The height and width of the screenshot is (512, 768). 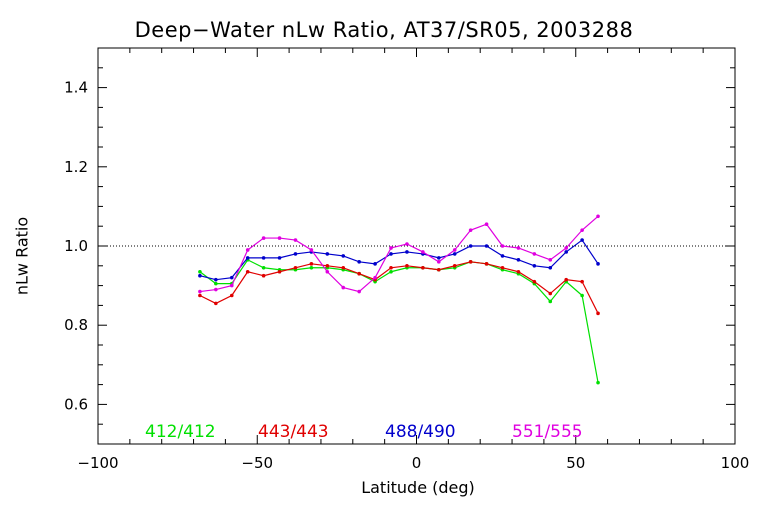 What do you see at coordinates (76, 167) in the screenshot?
I see `y-tick-label: 1.2` at bounding box center [76, 167].